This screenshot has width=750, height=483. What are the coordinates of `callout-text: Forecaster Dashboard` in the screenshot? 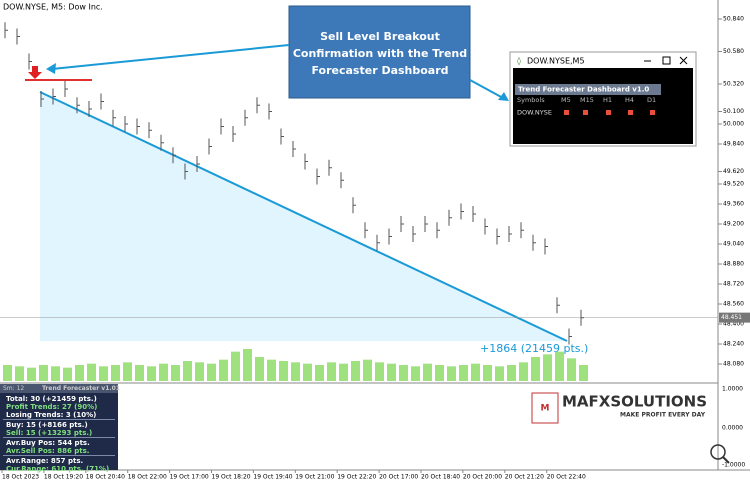 It's located at (379, 70).